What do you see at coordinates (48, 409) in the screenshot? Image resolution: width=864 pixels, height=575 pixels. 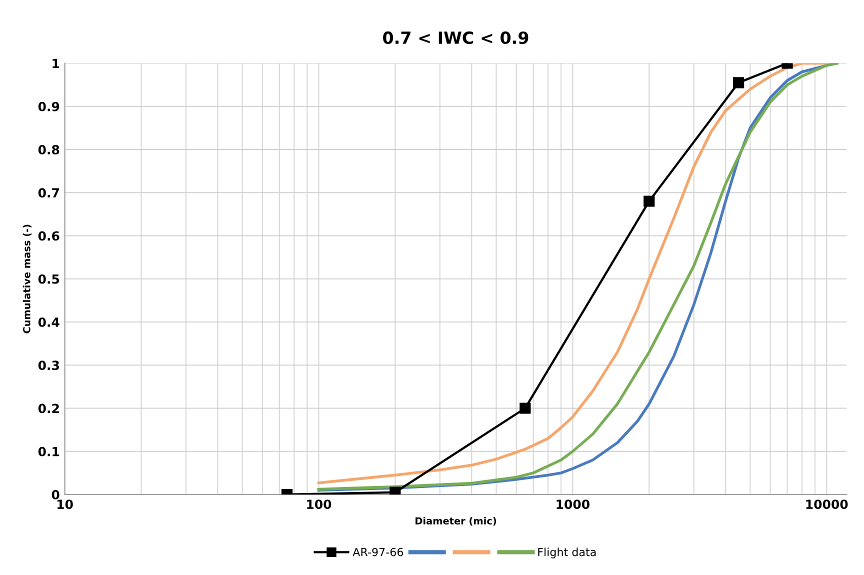 I see `y-tick-label: 0.2` at bounding box center [48, 409].